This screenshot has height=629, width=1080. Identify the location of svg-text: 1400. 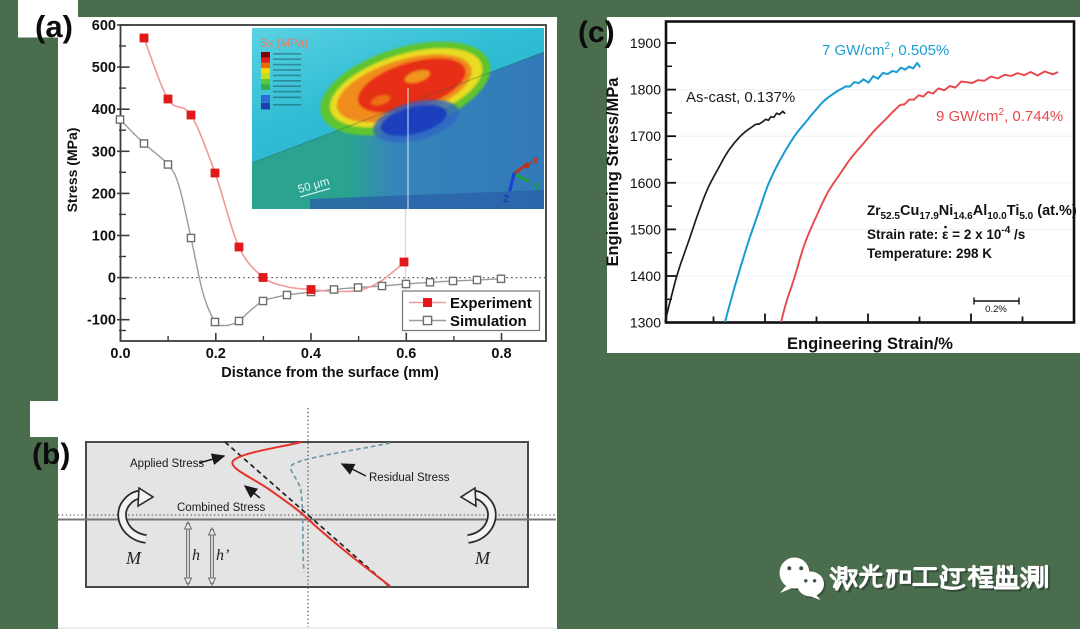
(645, 276).